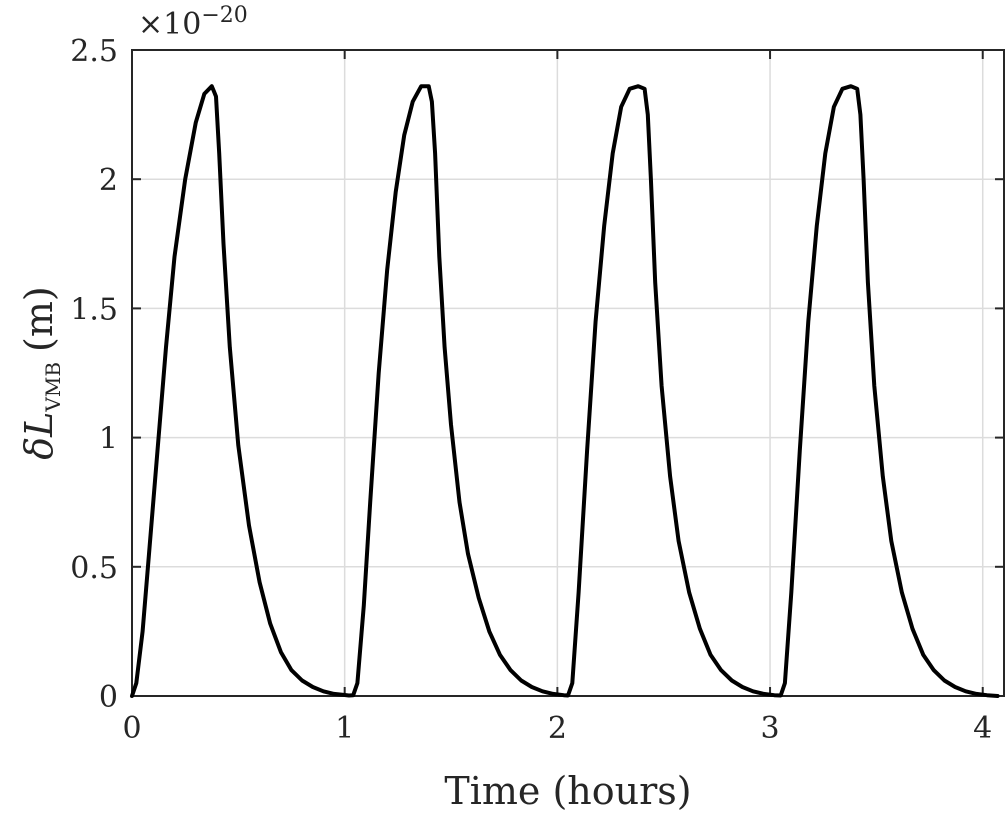 This screenshot has height=816, width=1008. What do you see at coordinates (39, 448) in the screenshot?
I see `y-label-prefix: δ` at bounding box center [39, 448].